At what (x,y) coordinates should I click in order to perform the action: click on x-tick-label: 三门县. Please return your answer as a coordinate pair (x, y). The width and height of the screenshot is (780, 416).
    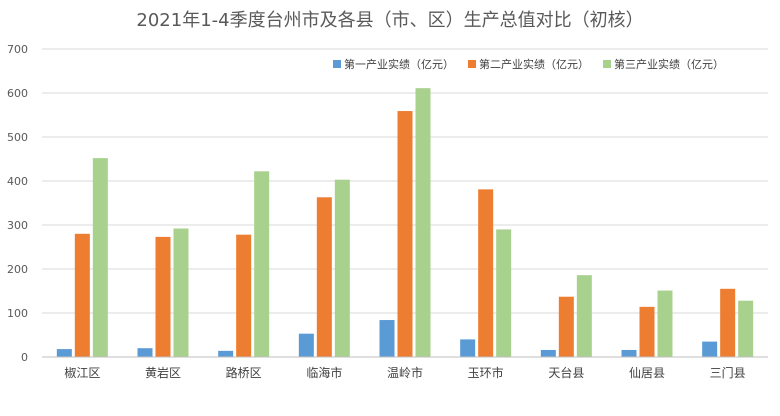
    Looking at the image, I should click on (728, 372).